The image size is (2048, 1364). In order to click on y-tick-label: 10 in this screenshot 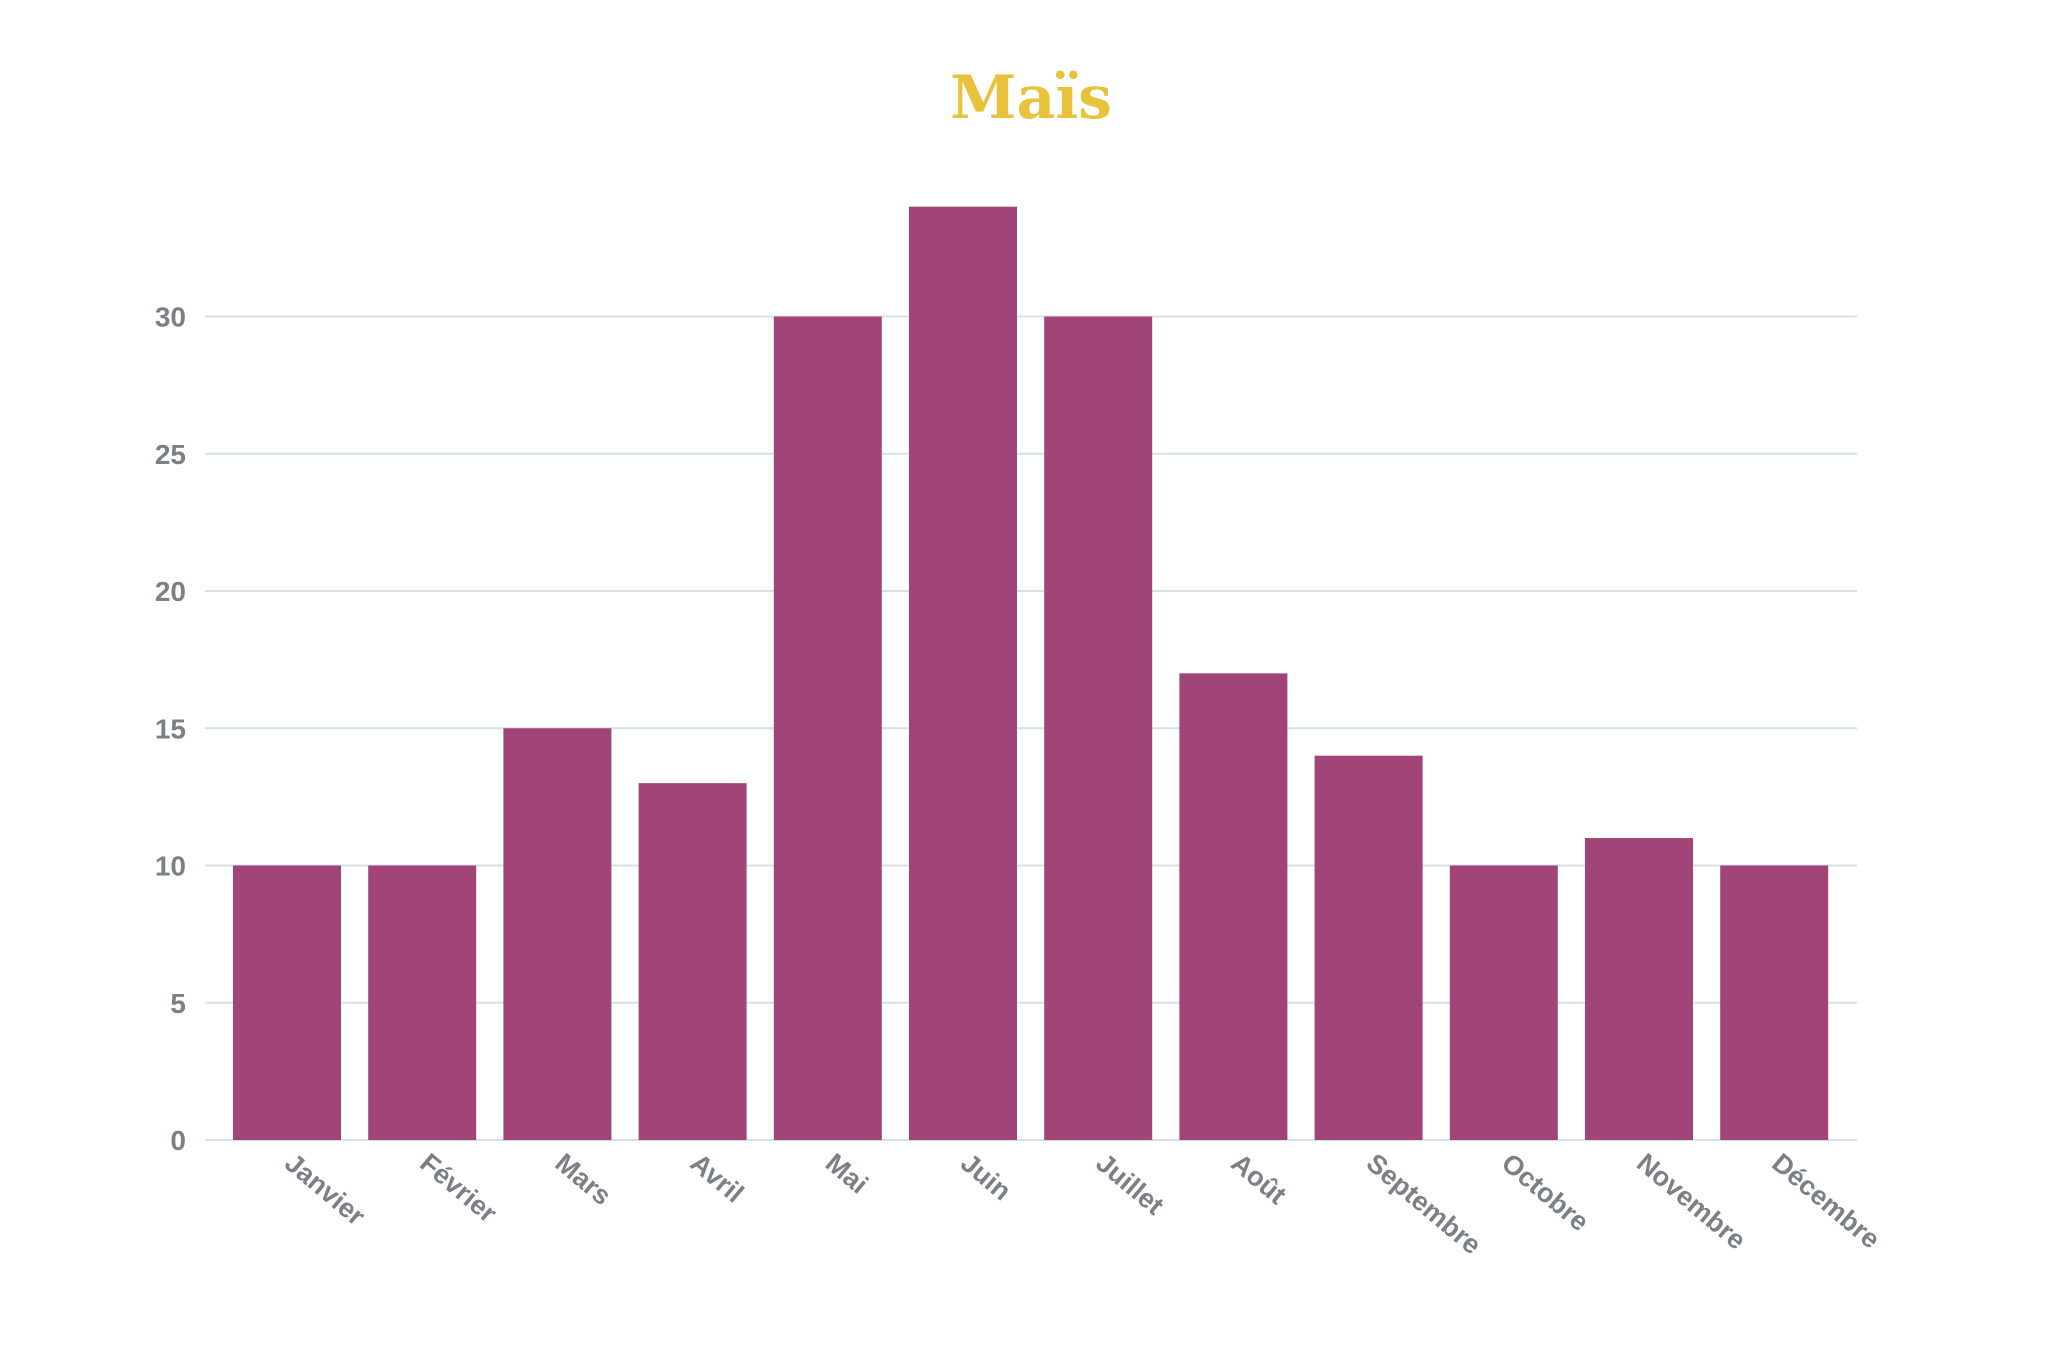, I will do `click(170, 866)`.